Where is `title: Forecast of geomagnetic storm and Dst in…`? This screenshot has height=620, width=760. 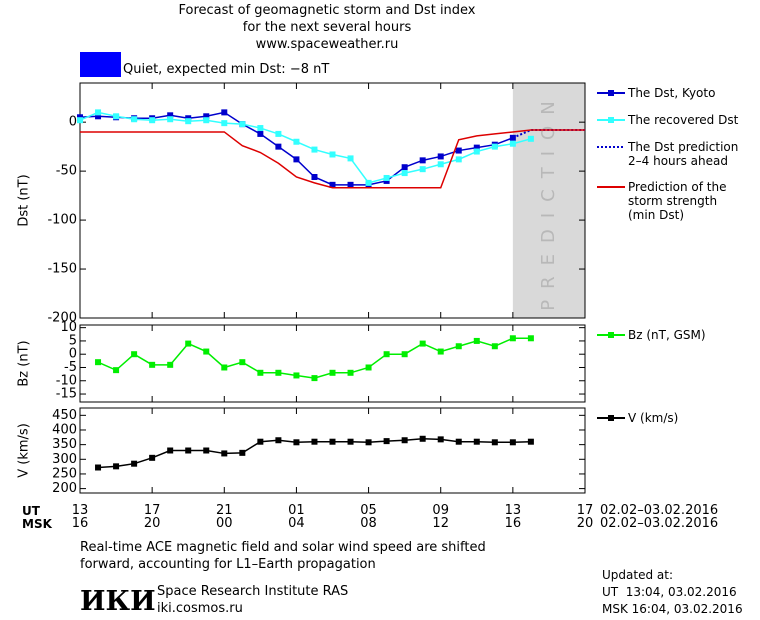 title: Forecast of geomagnetic storm and Dst in… is located at coordinates (327, 10).